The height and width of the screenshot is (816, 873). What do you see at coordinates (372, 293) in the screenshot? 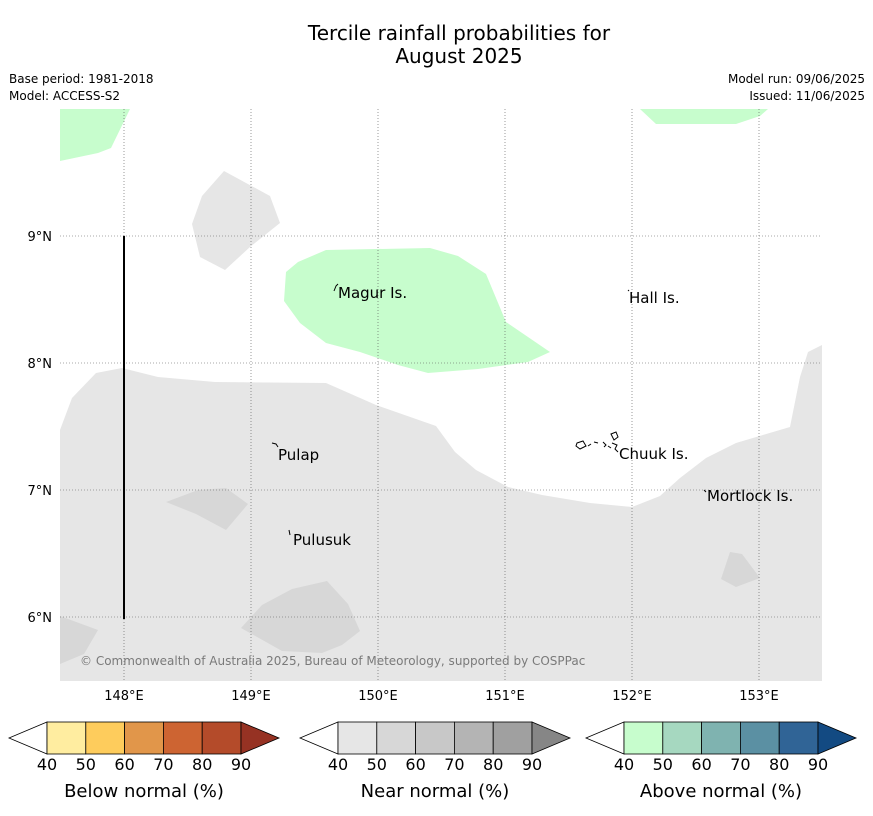
I see `place-magur: Magur Is.` at bounding box center [372, 293].